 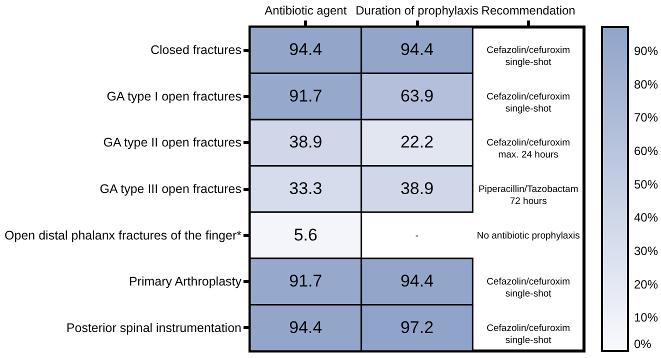 What do you see at coordinates (528, 11) in the screenshot?
I see `x-tick-label: Recommendation` at bounding box center [528, 11].